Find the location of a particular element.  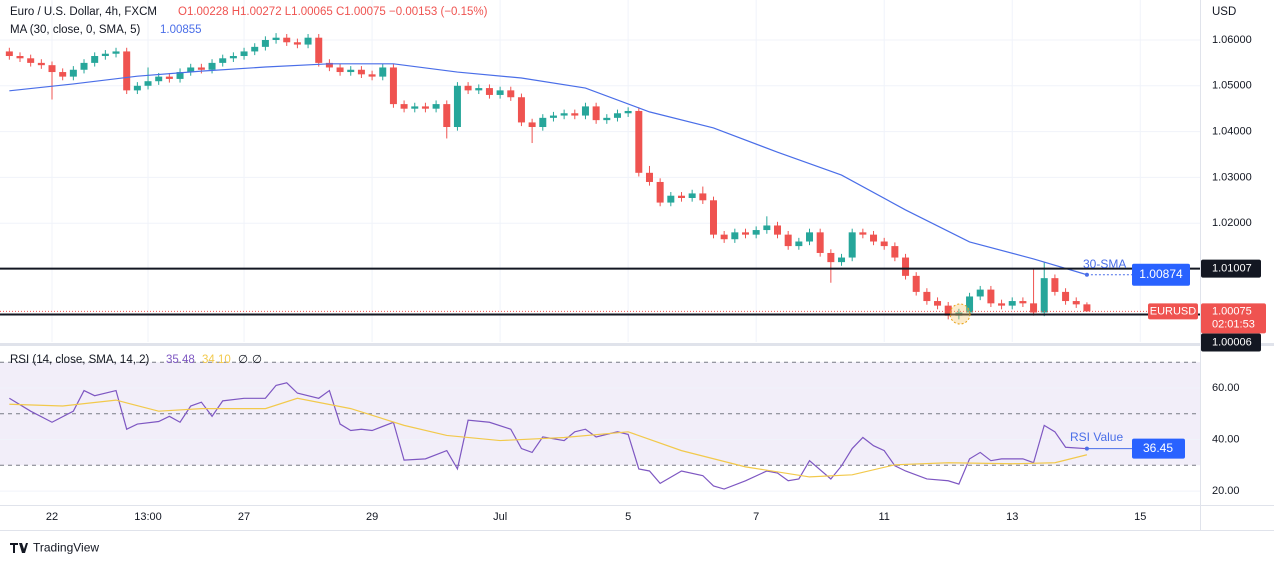

y-tick-label: 1.02000 is located at coordinates (1232, 223).